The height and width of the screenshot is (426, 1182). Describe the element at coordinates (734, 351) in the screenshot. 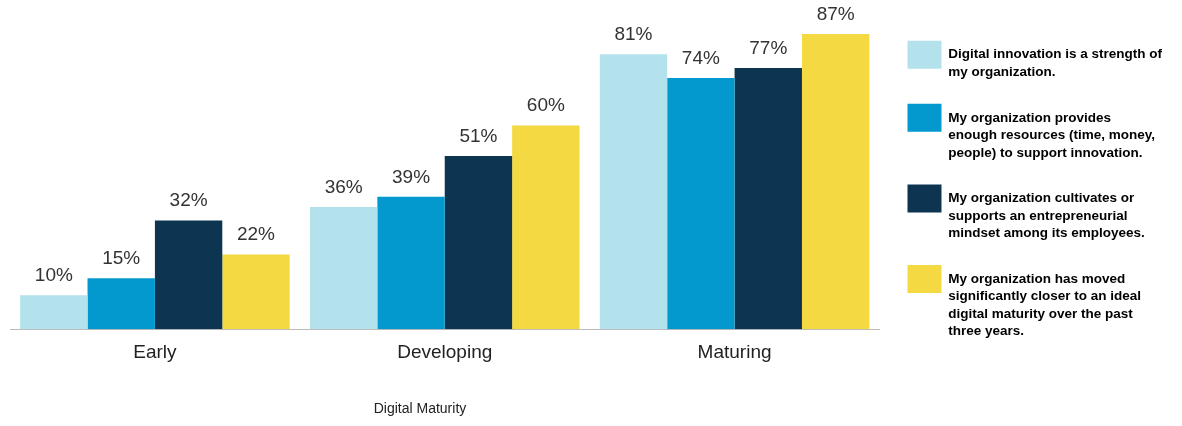

I see `x-tick-label: Maturing` at that location.